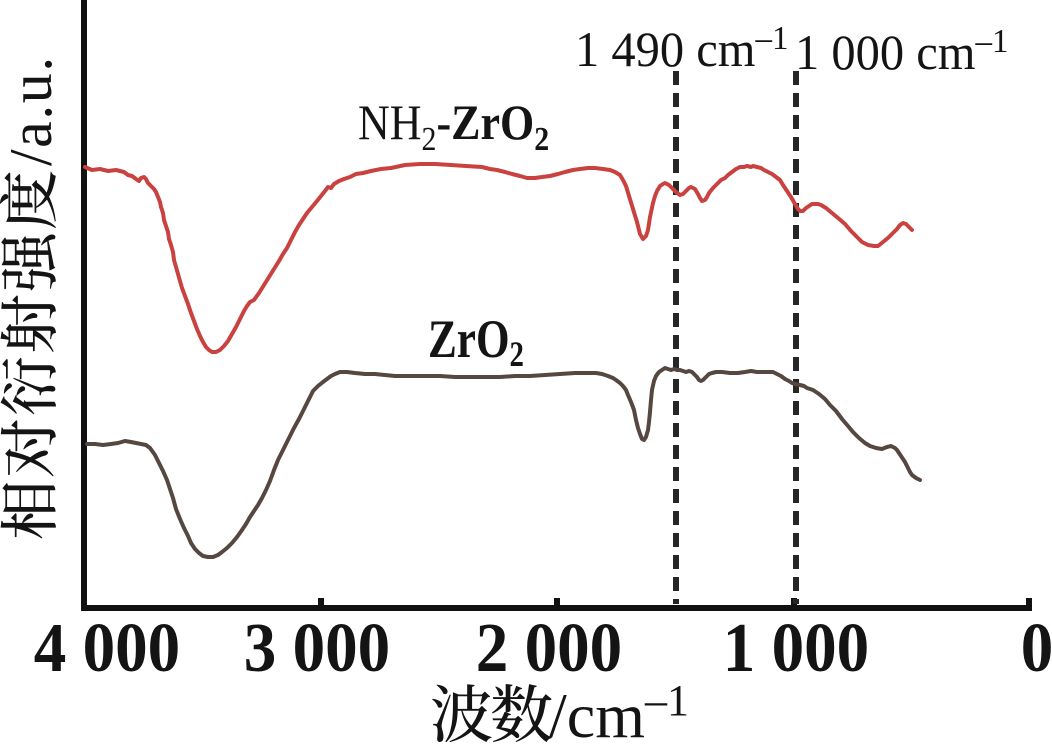  Describe the element at coordinates (681, 49) in the screenshot. I see `svg-text: 1 490 cm–1` at that location.